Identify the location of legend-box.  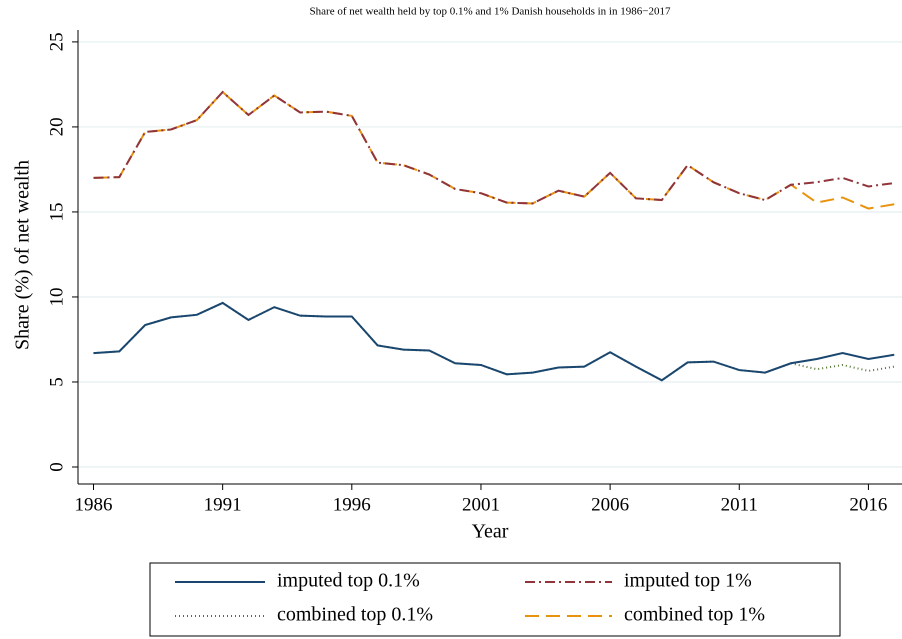
(495, 599).